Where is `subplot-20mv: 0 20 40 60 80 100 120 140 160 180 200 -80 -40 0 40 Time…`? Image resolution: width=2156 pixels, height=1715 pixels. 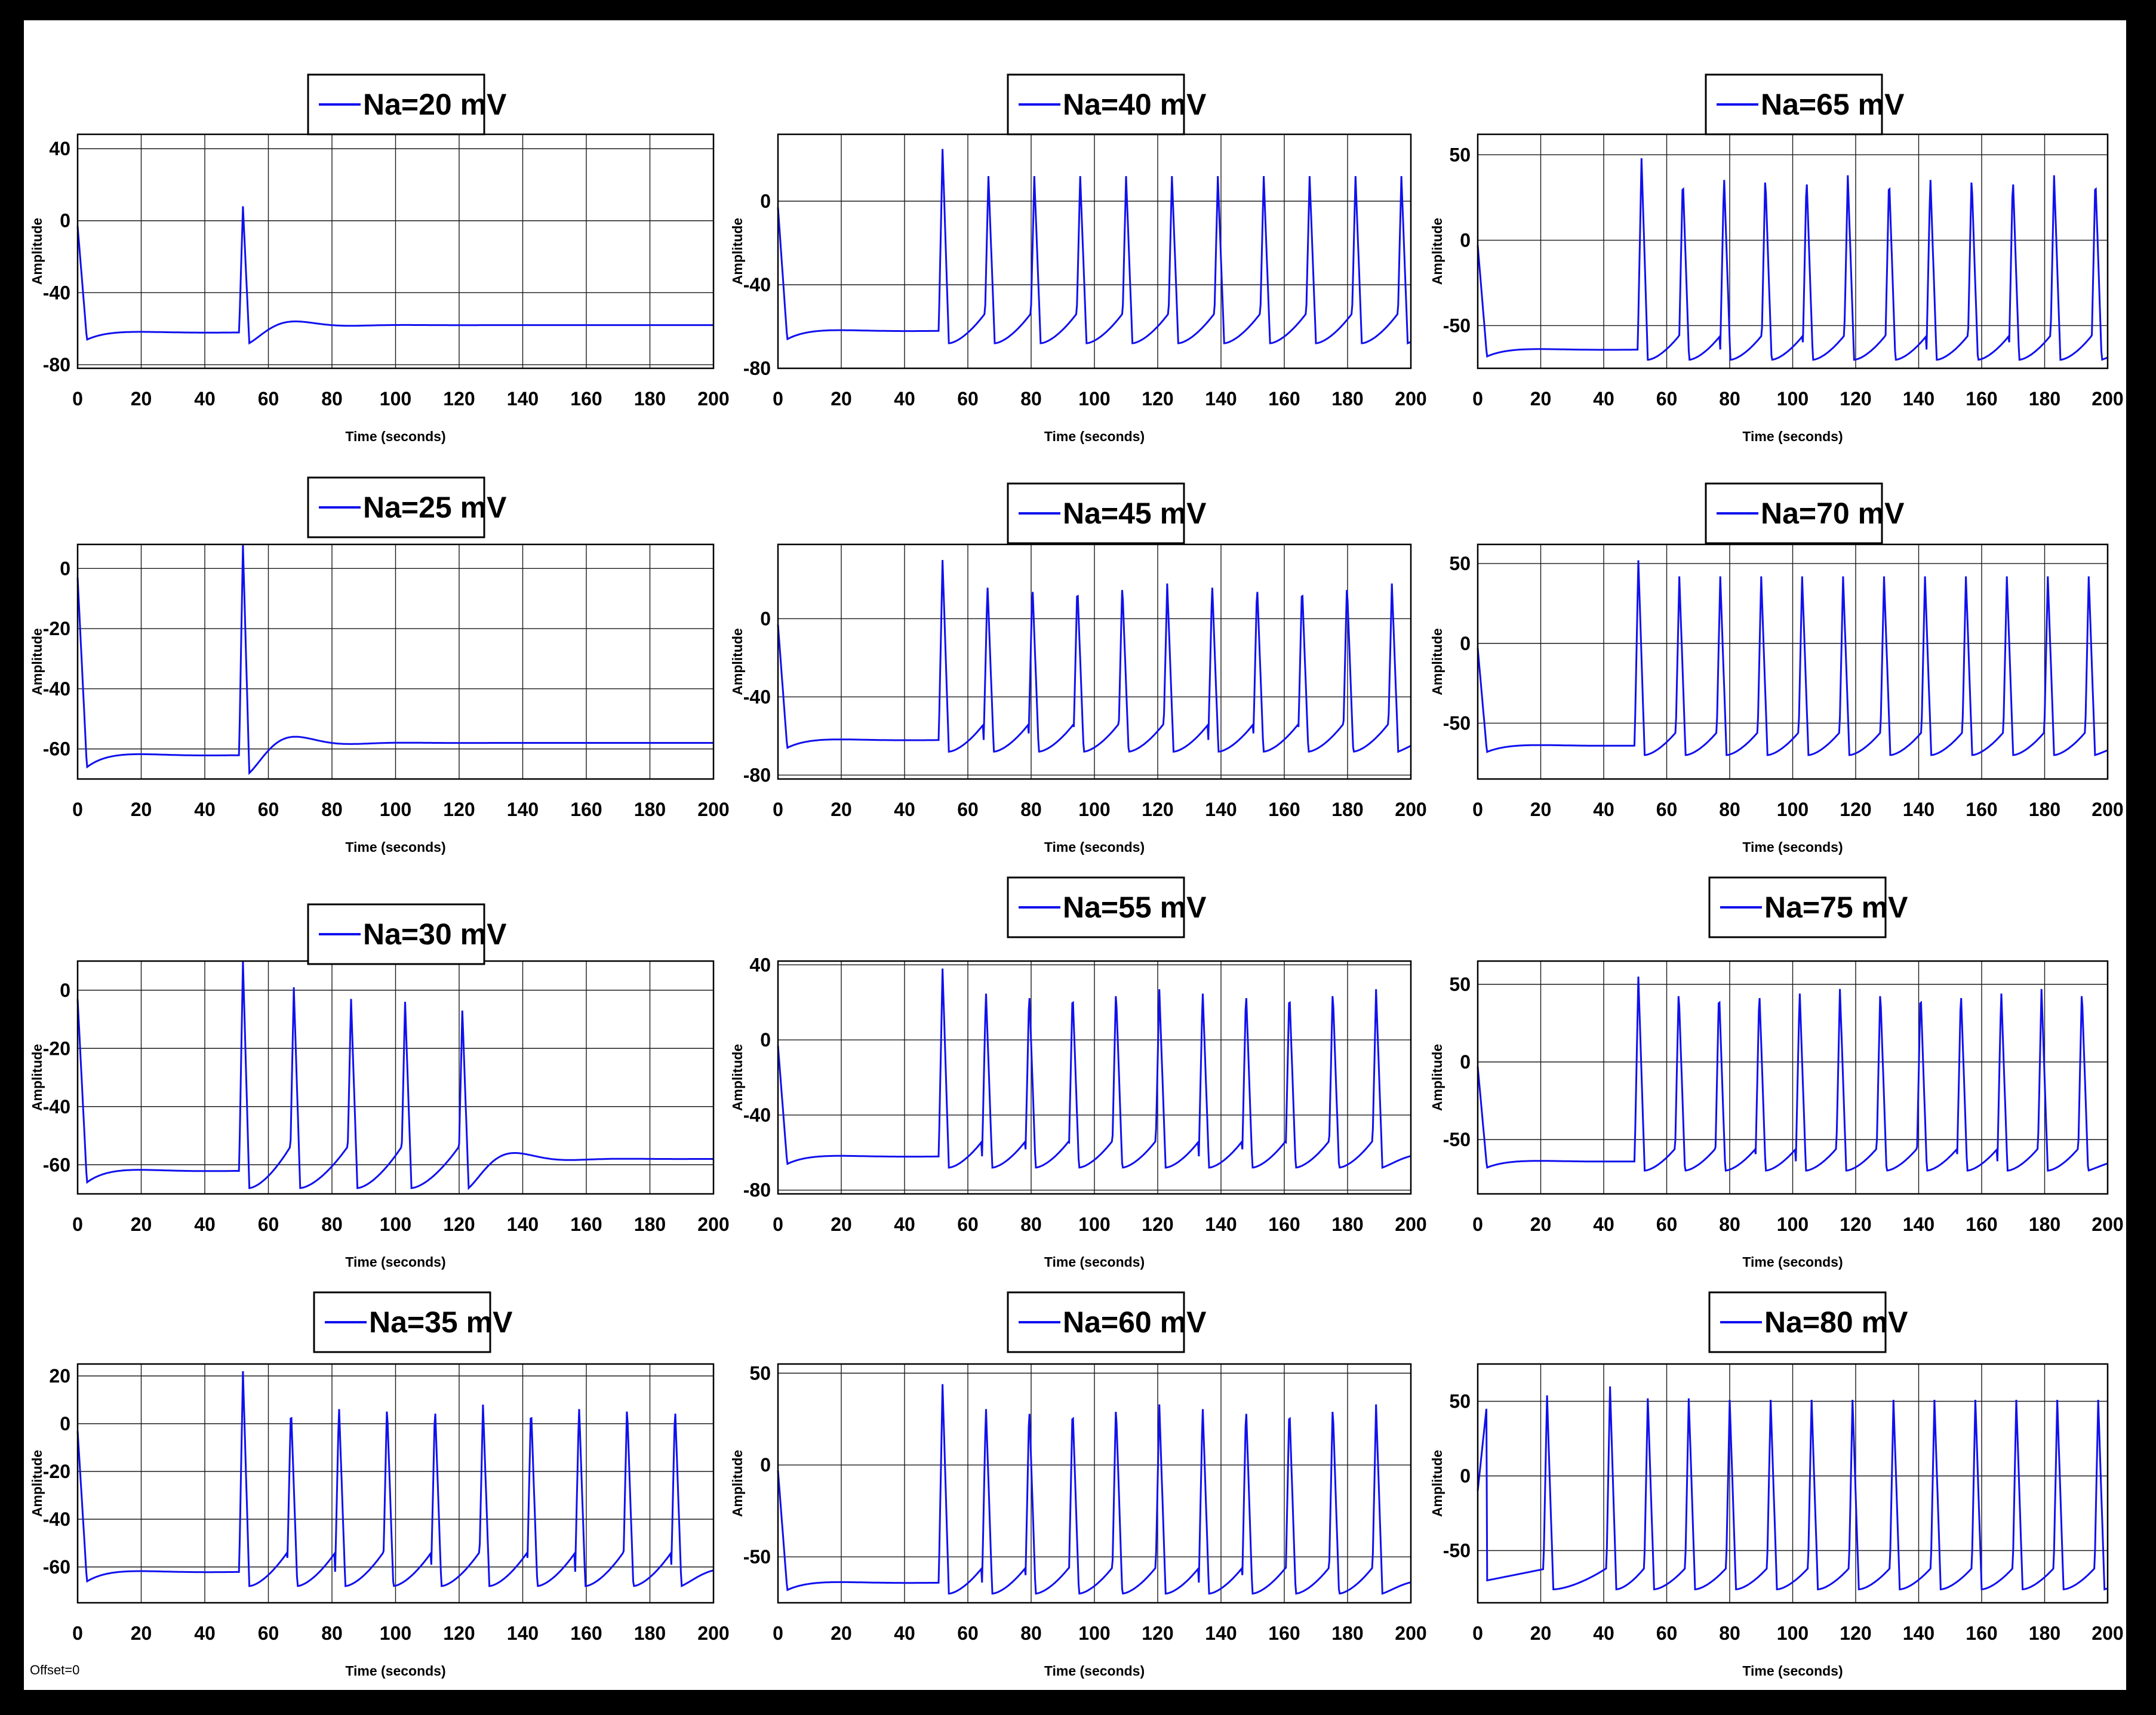 subplot-20mv: 0 20 40 60 80 100 120 140 160 180 200 -80 -40 0 40 Time… is located at coordinates (379, 258).